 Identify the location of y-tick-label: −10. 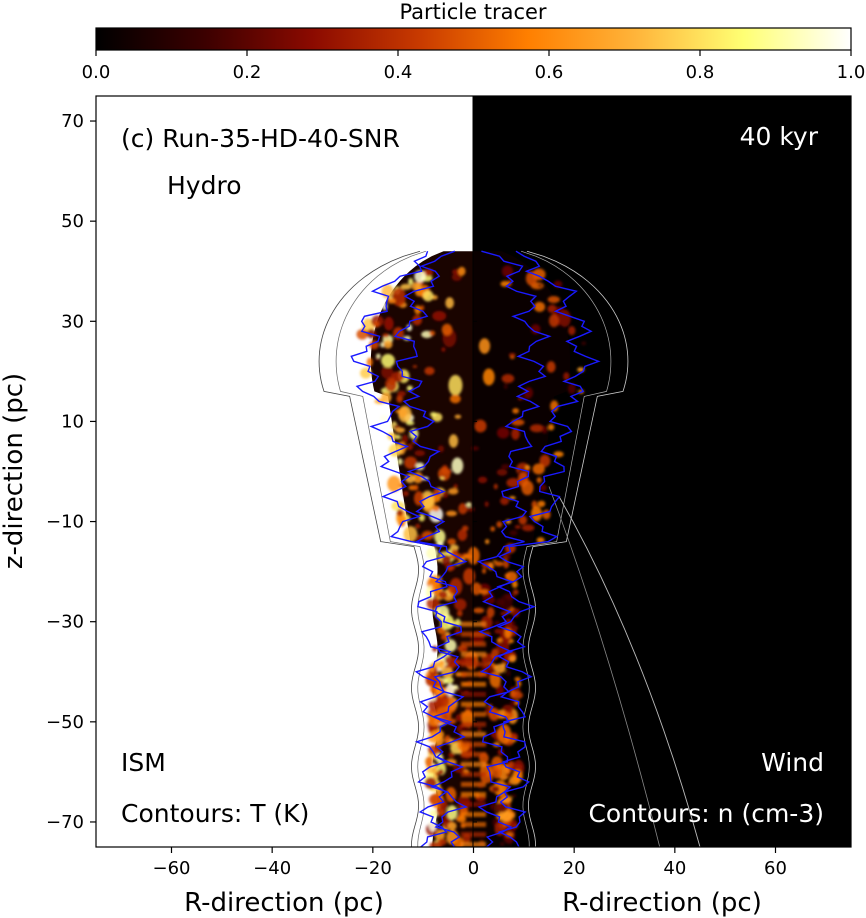
(65, 522).